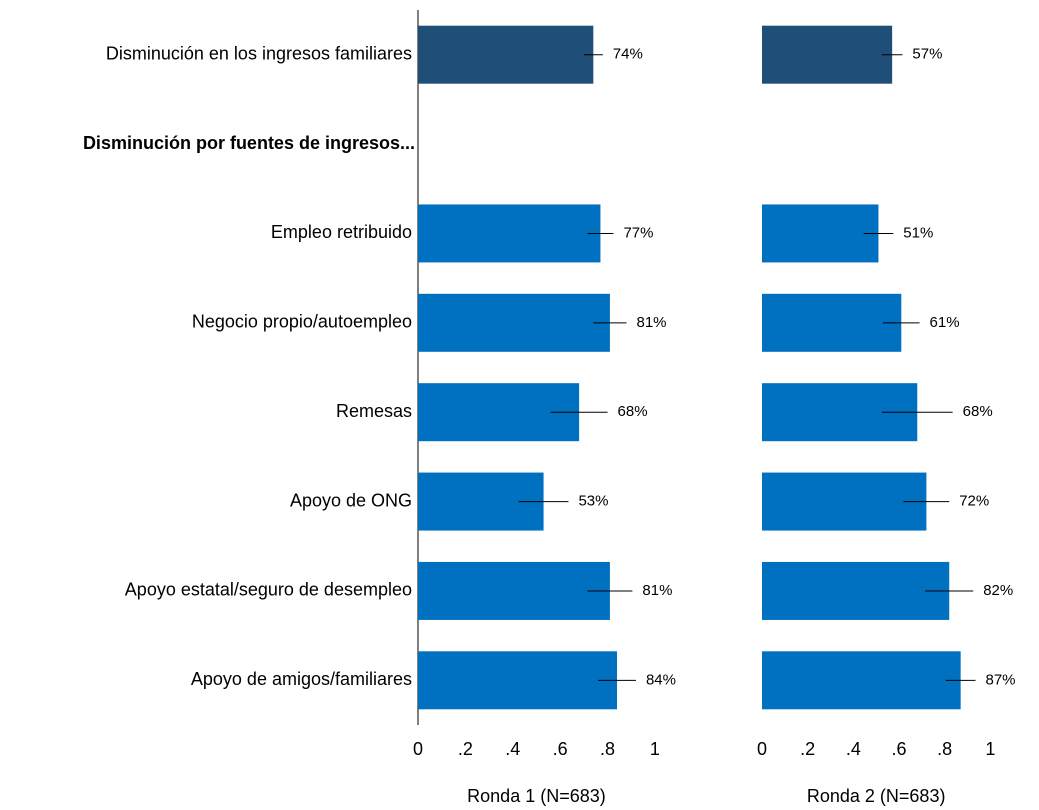  What do you see at coordinates (661, 679) in the screenshot?
I see `value-label: 84%` at bounding box center [661, 679].